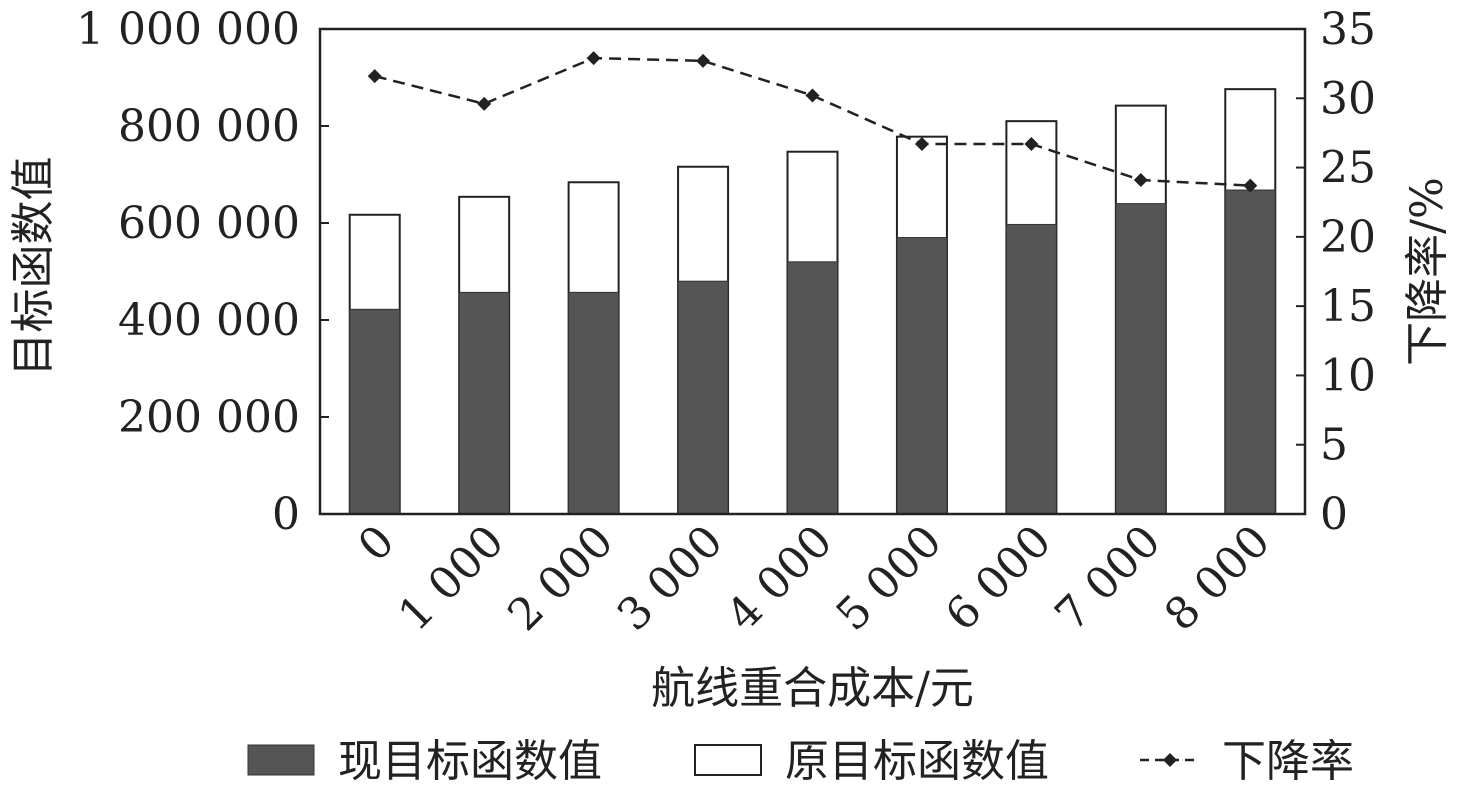  What do you see at coordinates (1348, 98) in the screenshot?
I see `y-right-tick-label-6: 30` at bounding box center [1348, 98].